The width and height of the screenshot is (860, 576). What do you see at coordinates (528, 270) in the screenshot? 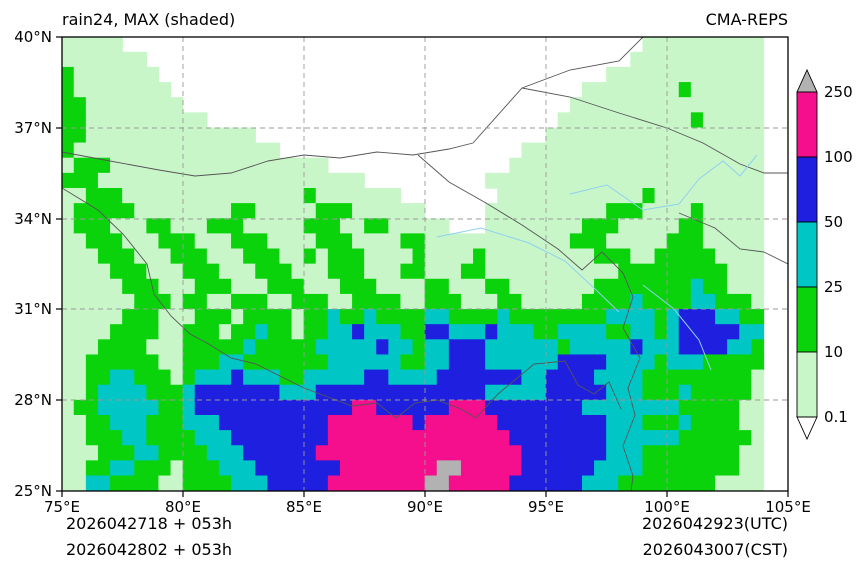
I see `river-yangtze` at bounding box center [528, 270].